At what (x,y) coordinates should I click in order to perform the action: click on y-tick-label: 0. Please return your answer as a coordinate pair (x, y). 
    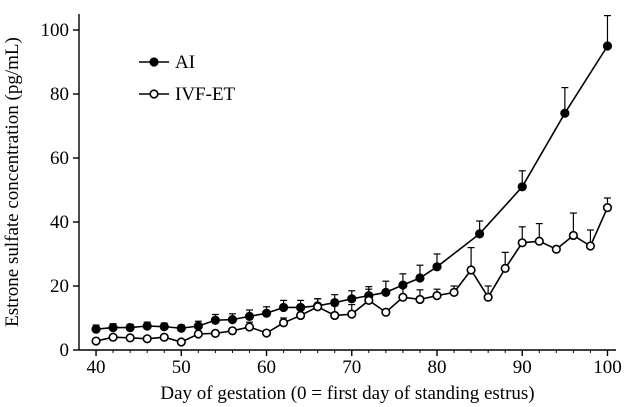
    Looking at the image, I should click on (65, 350).